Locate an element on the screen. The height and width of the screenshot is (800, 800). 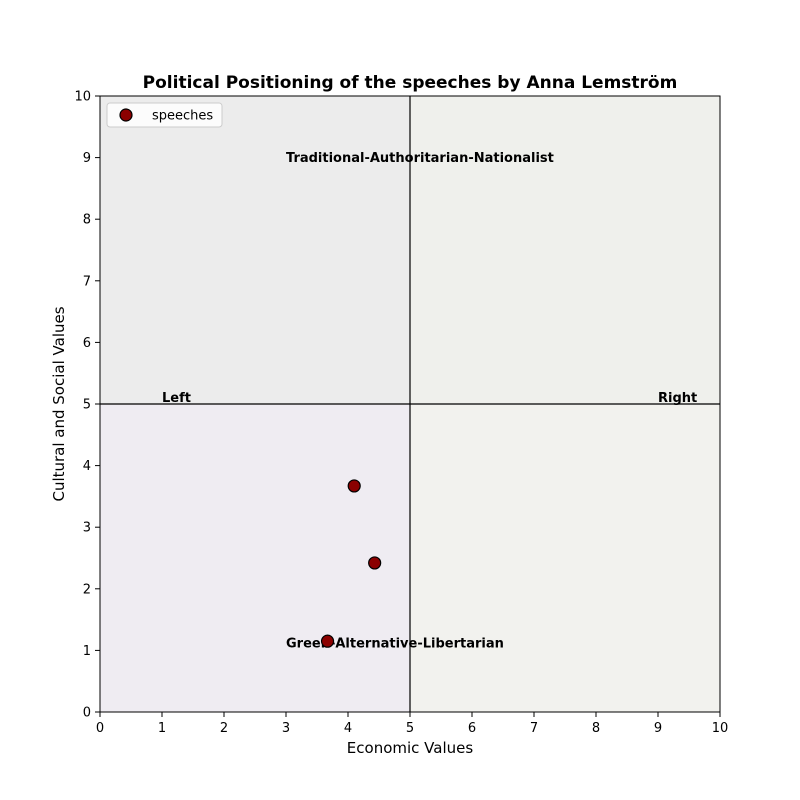
quadrant-annotation: Right is located at coordinates (677, 398).